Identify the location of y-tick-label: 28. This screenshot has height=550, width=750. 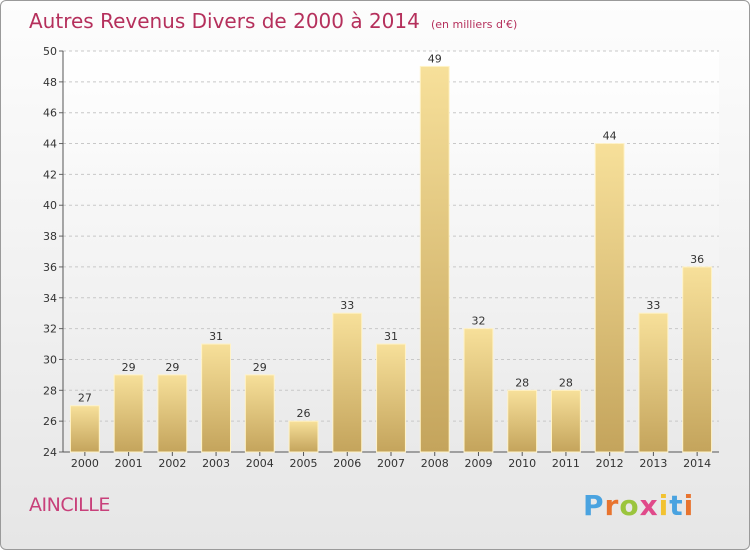
(50, 390).